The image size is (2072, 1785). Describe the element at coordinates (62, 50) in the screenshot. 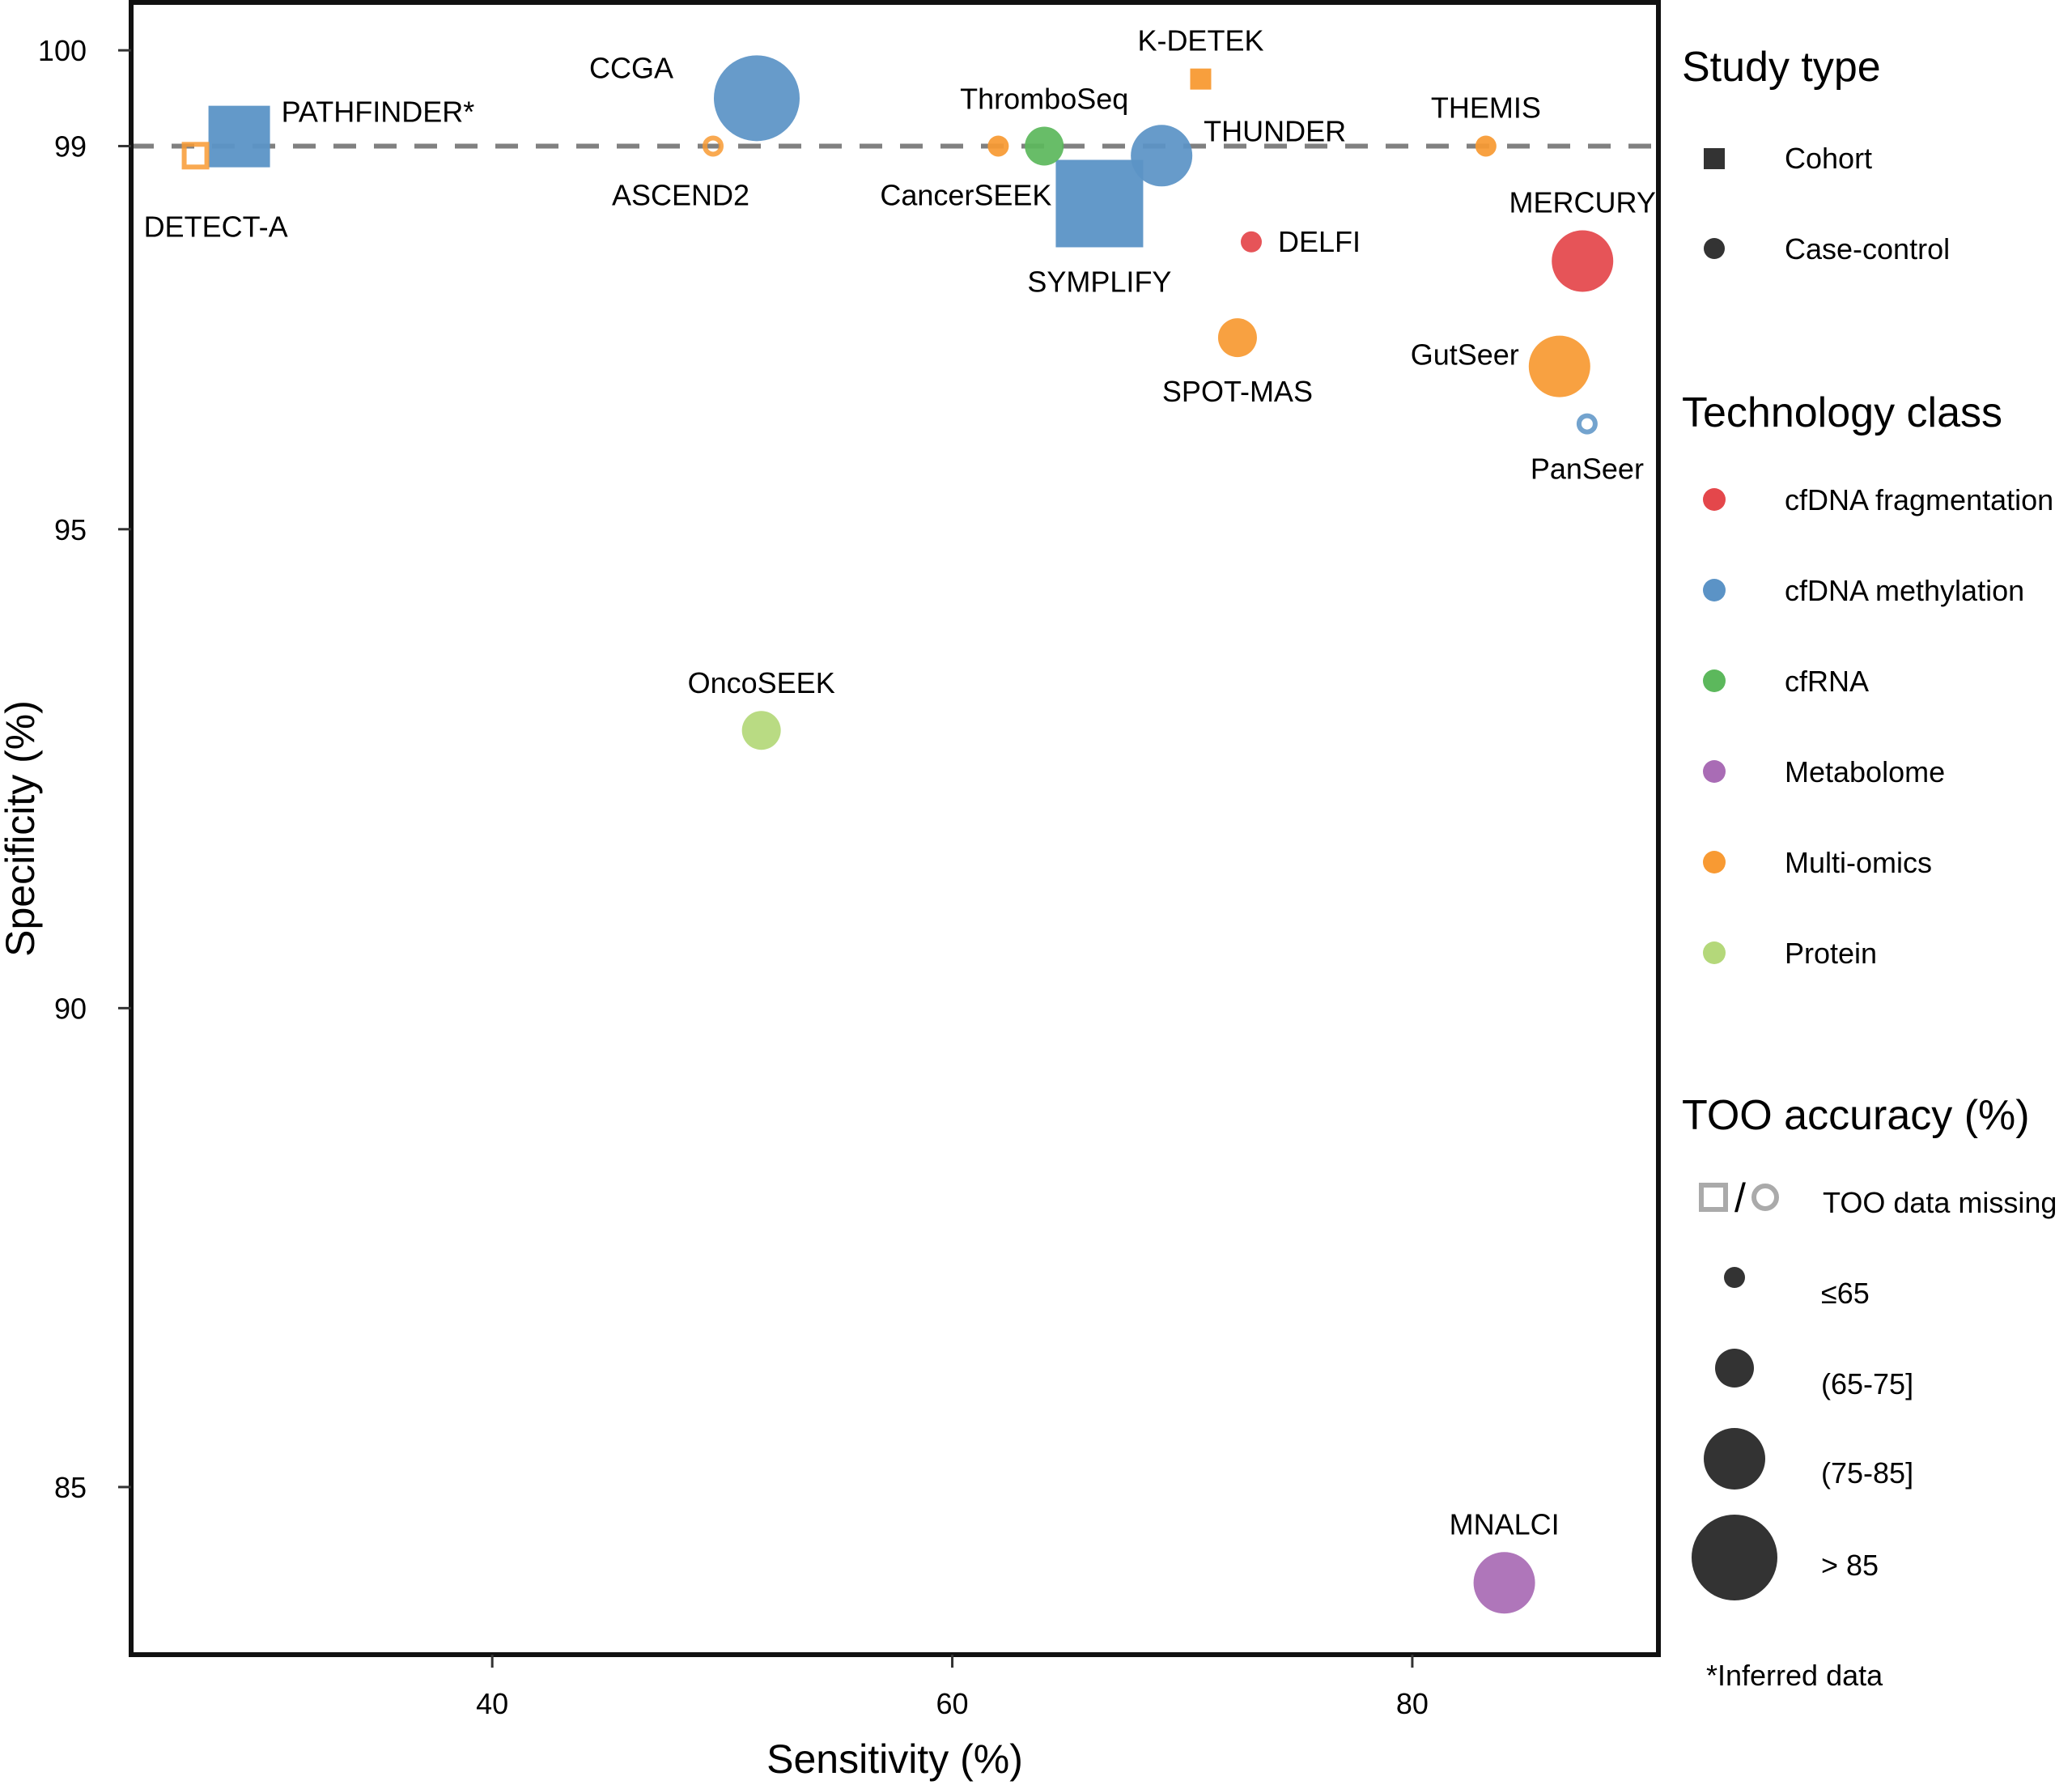

I see `y-tick-label-100: 100` at that location.